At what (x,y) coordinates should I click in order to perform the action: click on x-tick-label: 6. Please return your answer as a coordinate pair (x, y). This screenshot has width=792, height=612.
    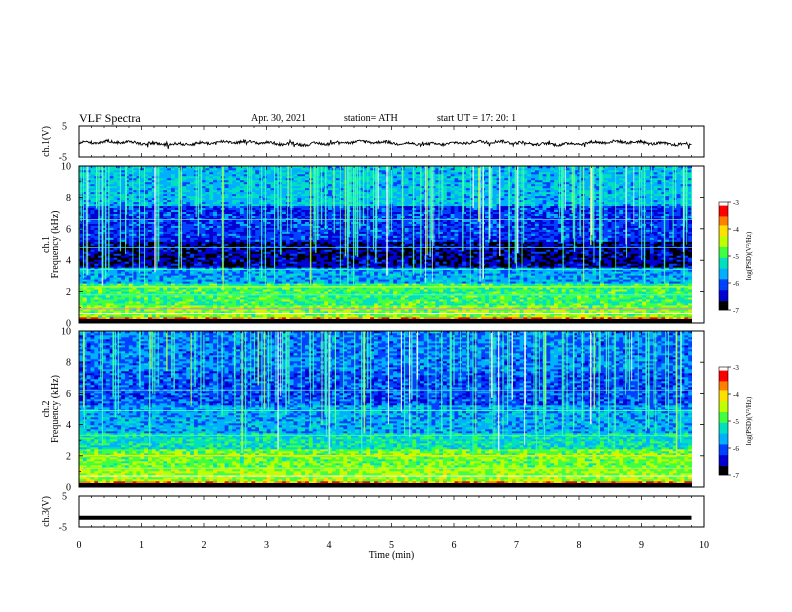
    Looking at the image, I should click on (454, 545).